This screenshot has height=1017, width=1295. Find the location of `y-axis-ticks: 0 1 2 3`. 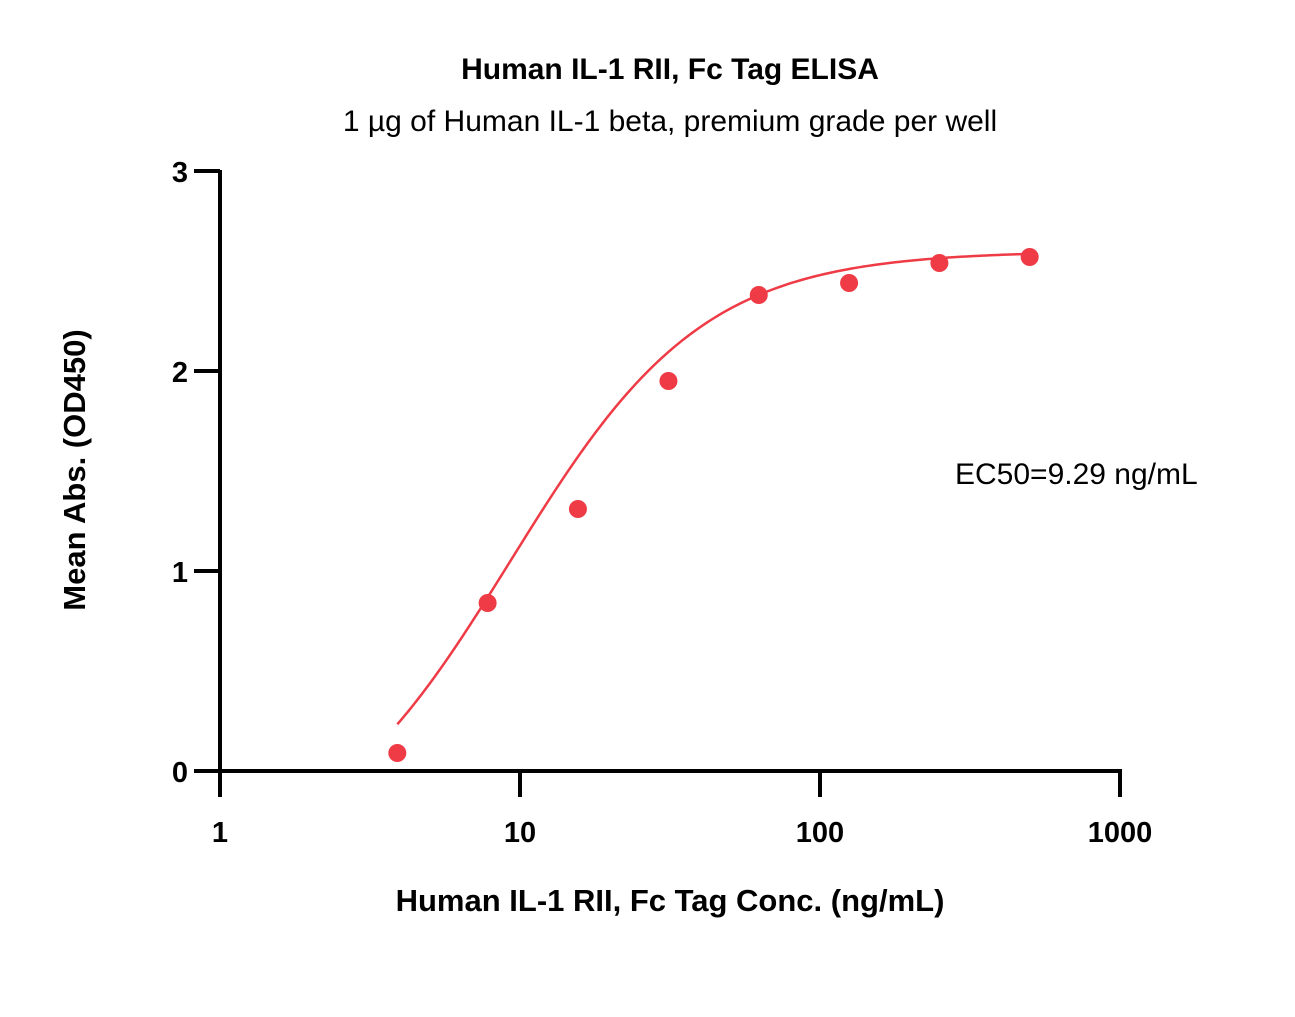

y-axis-ticks: 0 1 2 3 is located at coordinates (196, 473).